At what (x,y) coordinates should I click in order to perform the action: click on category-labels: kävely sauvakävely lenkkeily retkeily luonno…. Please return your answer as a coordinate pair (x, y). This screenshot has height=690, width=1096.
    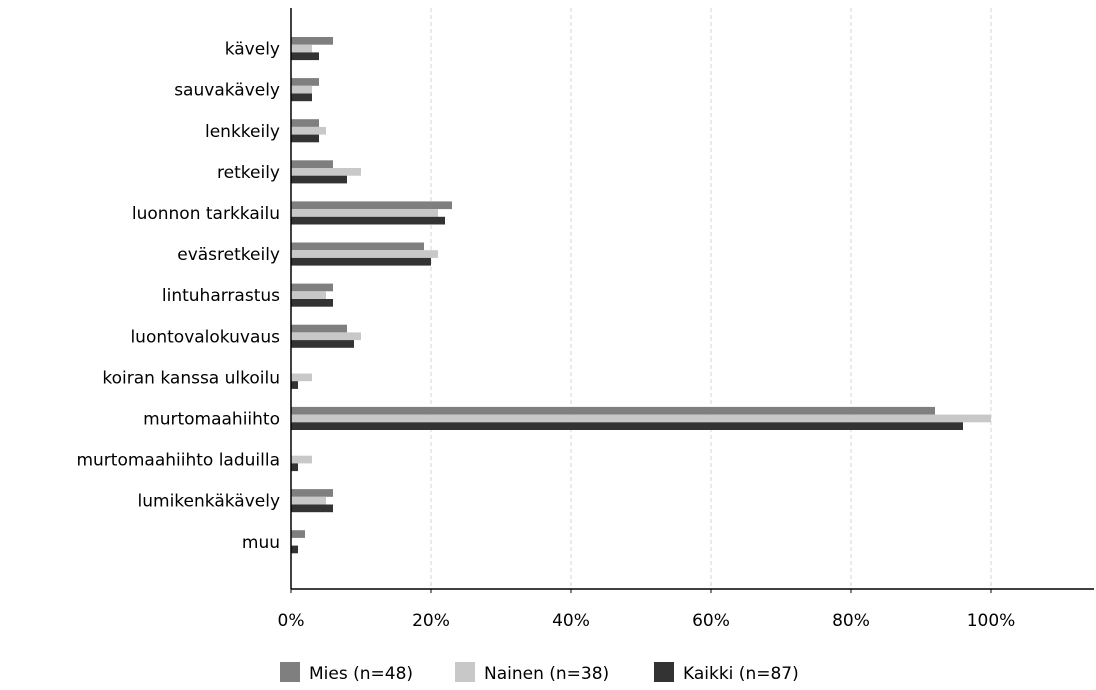
    Looking at the image, I should click on (178, 296).